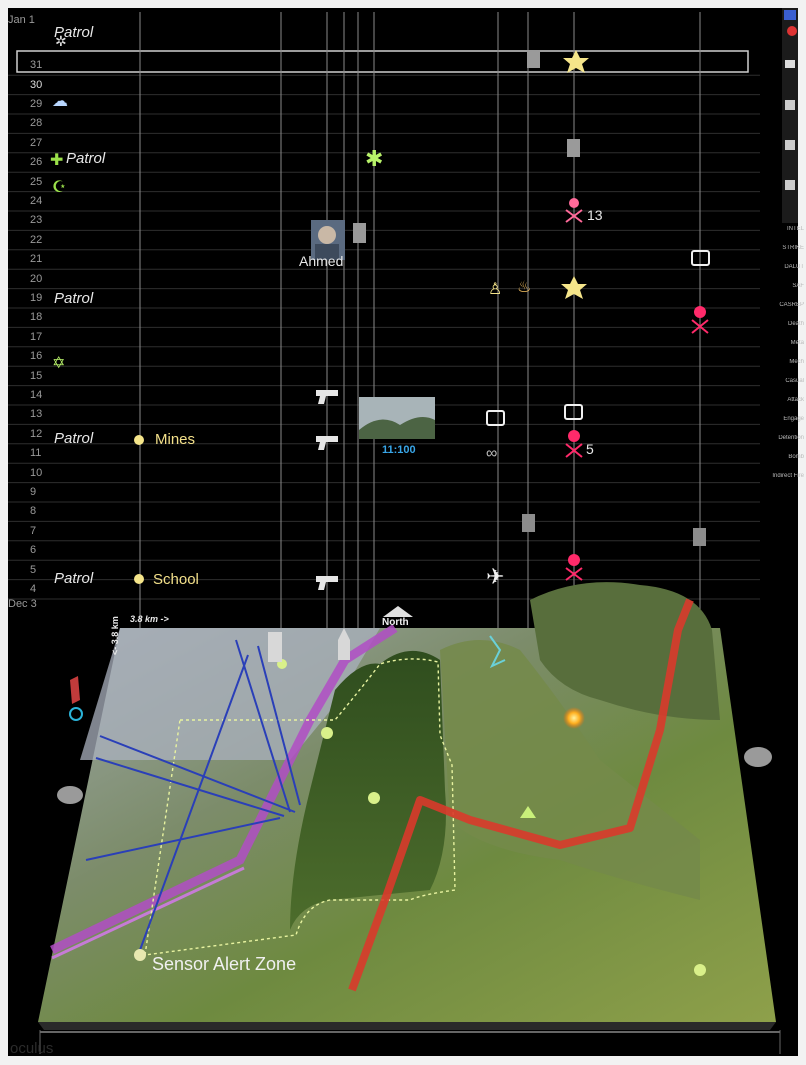 The image size is (806, 1065). What do you see at coordinates (60, 101) in the screenshot?
I see `storm-cloud-icon: ☁` at bounding box center [60, 101].